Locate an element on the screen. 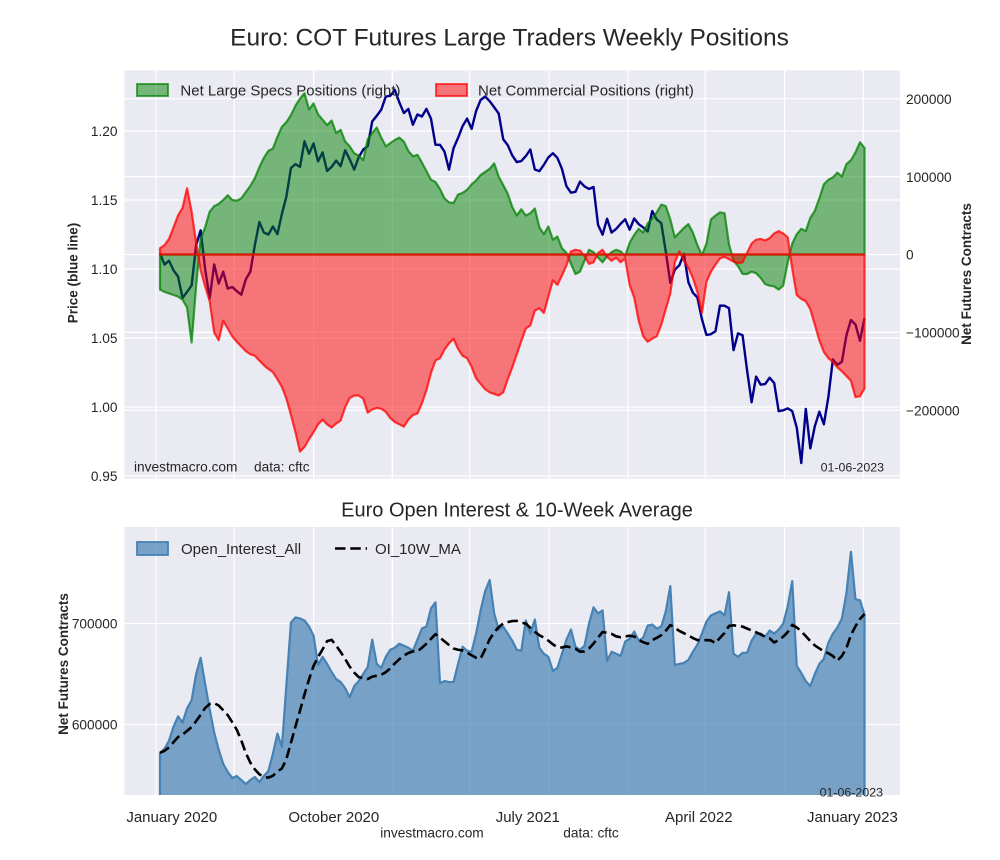 The height and width of the screenshot is (860, 1000). bottom-date-note: 01-06-2023 is located at coordinates (851, 793).